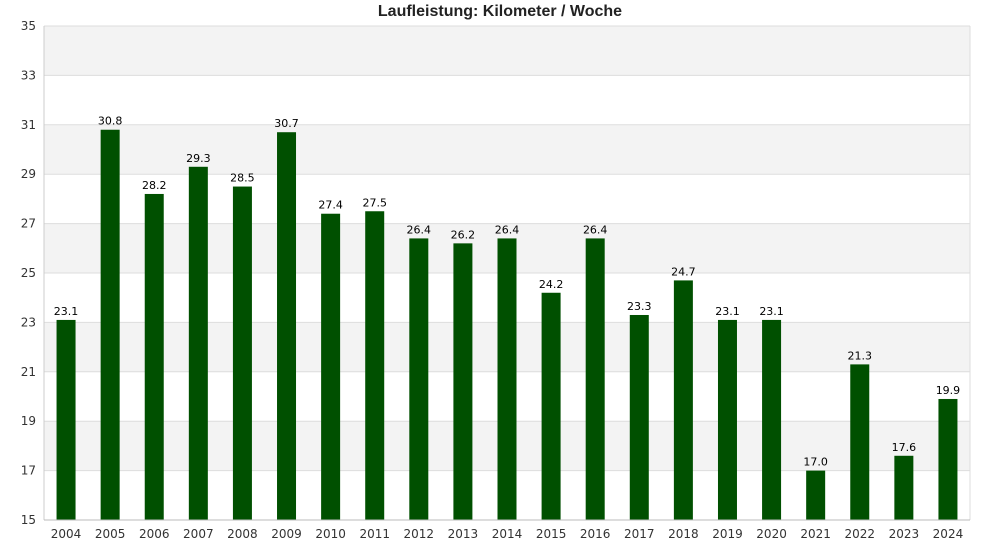  I want to click on bar-2013, so click(463, 382).